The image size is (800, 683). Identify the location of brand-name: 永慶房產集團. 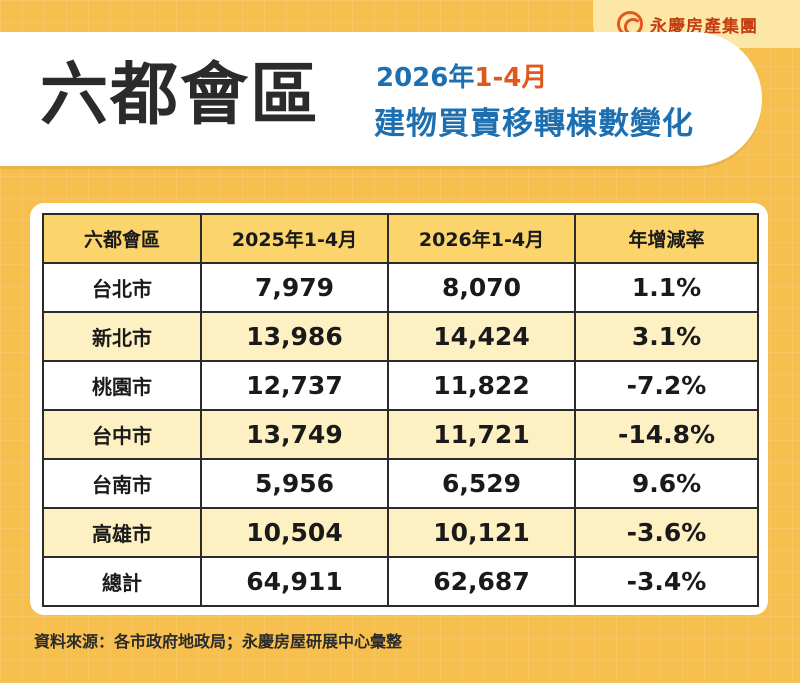
(704, 26).